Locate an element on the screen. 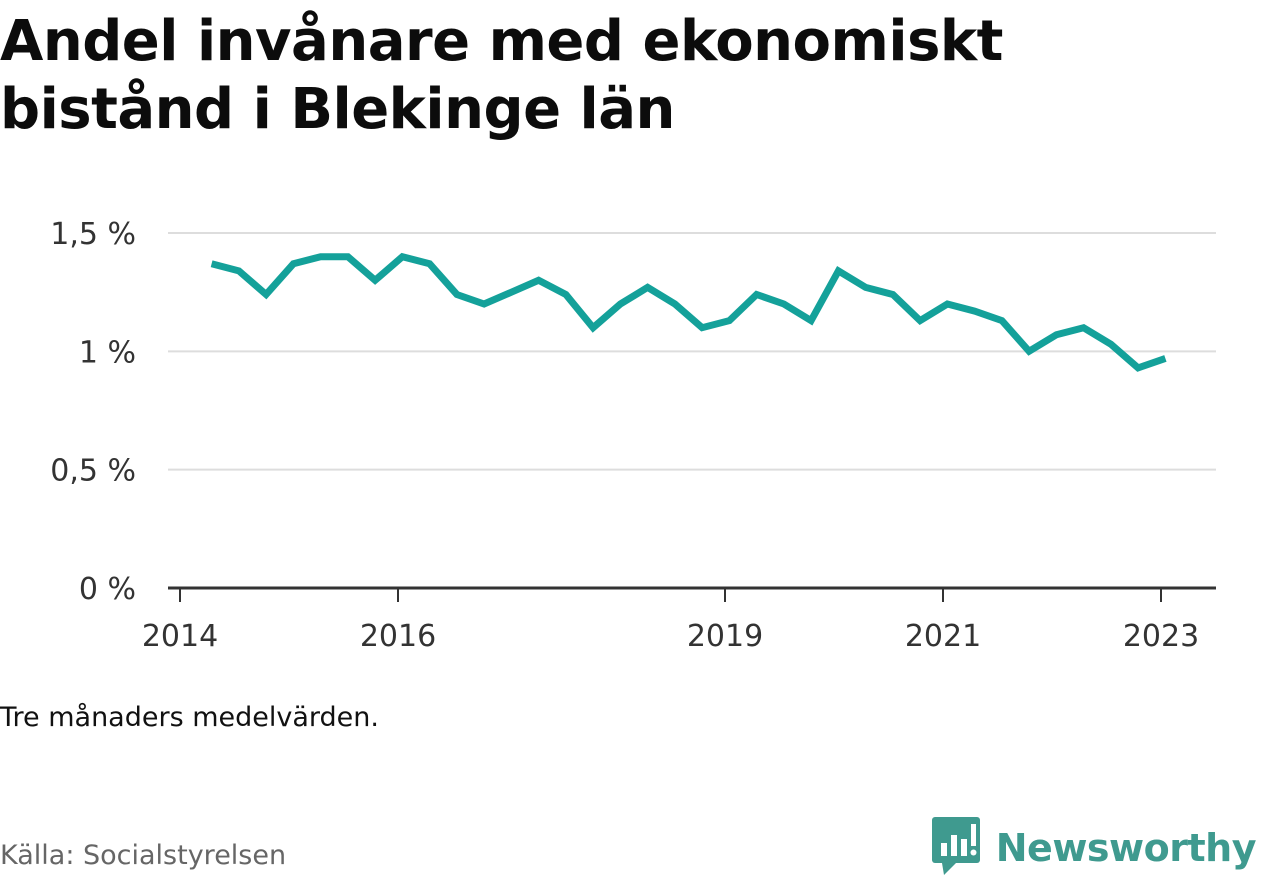 The image size is (1262, 881). brand-logo: Newsworthy is located at coordinates (1094, 848).